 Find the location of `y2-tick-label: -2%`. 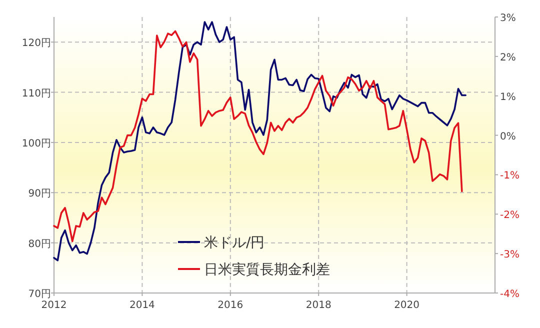

y2-tick-label: -2% is located at coordinates (510, 216).